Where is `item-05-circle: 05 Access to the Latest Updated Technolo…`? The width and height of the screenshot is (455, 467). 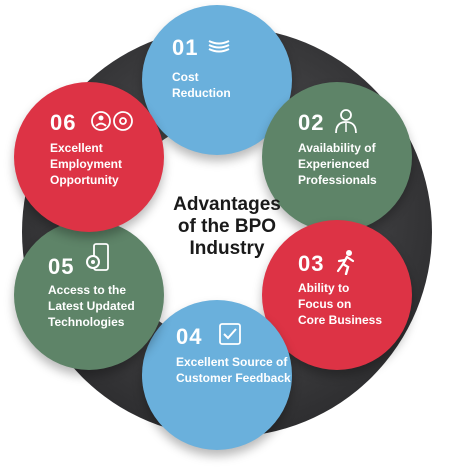 item-05-circle: 05 Access to the Latest Updated Technolo… is located at coordinates (89, 295).